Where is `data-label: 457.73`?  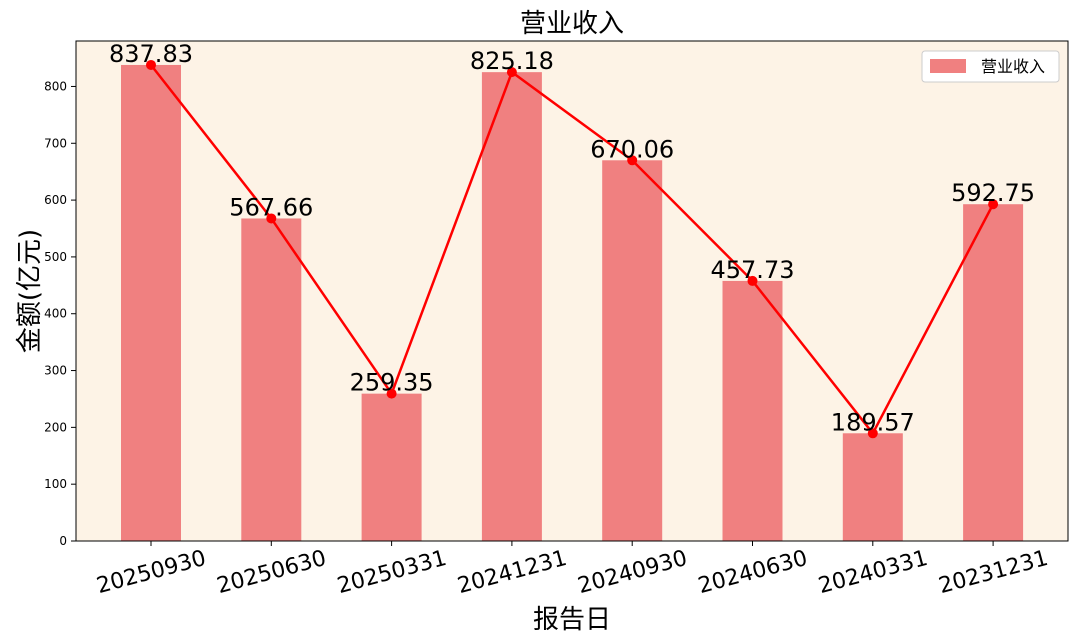
data-label: 457.73 is located at coordinates (753, 270).